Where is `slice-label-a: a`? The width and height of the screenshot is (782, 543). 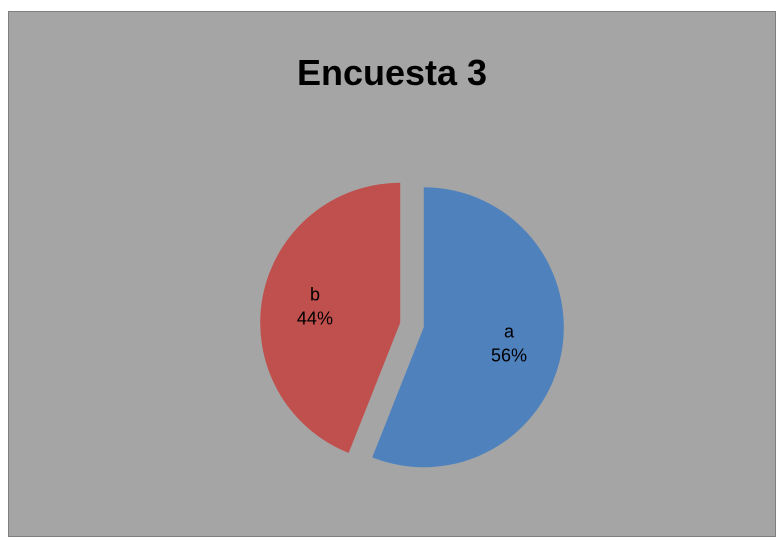
slice-label-a: a is located at coordinates (509, 332).